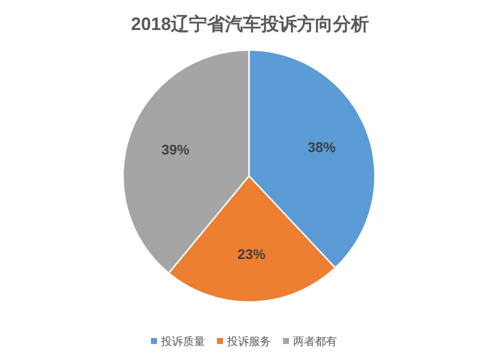 This screenshot has width=500, height=362. Describe the element at coordinates (315, 341) in the screenshot. I see `legend-label: 两者都有` at that location.